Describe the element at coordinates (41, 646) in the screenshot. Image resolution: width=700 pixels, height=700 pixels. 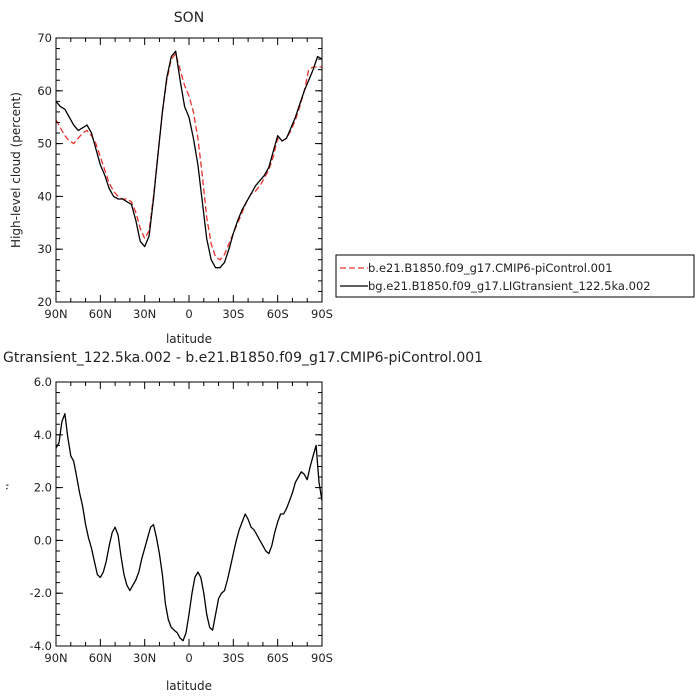
I see `y-tick-label: -4.0` at that location.